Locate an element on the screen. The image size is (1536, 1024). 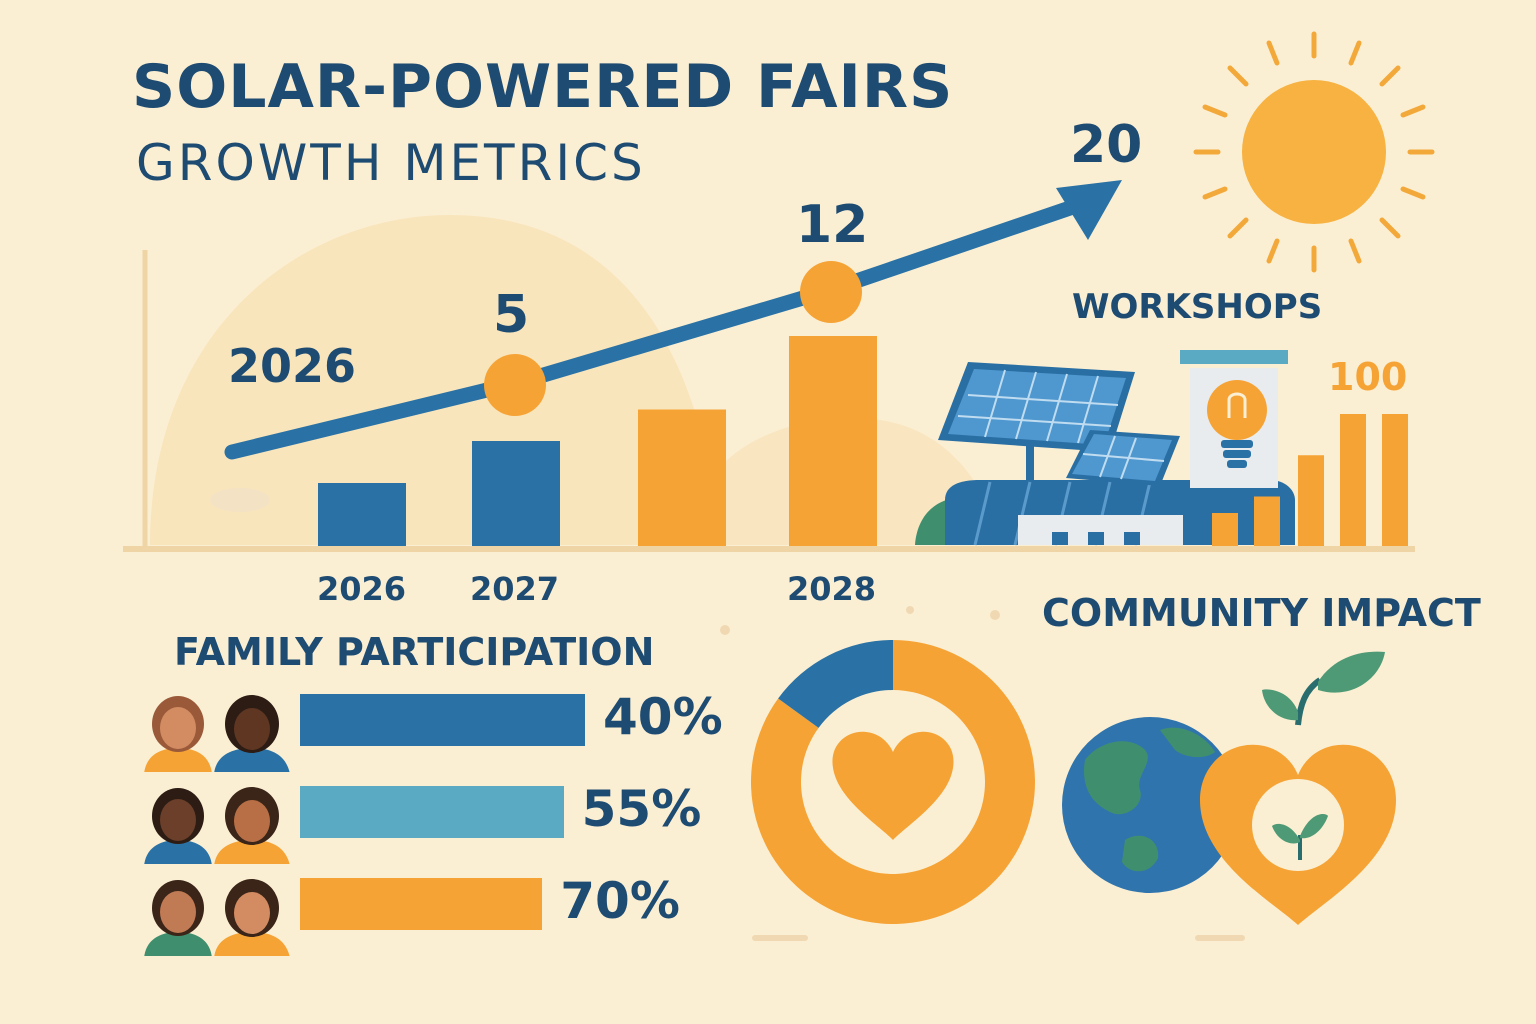
family-participation-title: FAMILY PARTICIPATION is located at coordinates (414, 652).